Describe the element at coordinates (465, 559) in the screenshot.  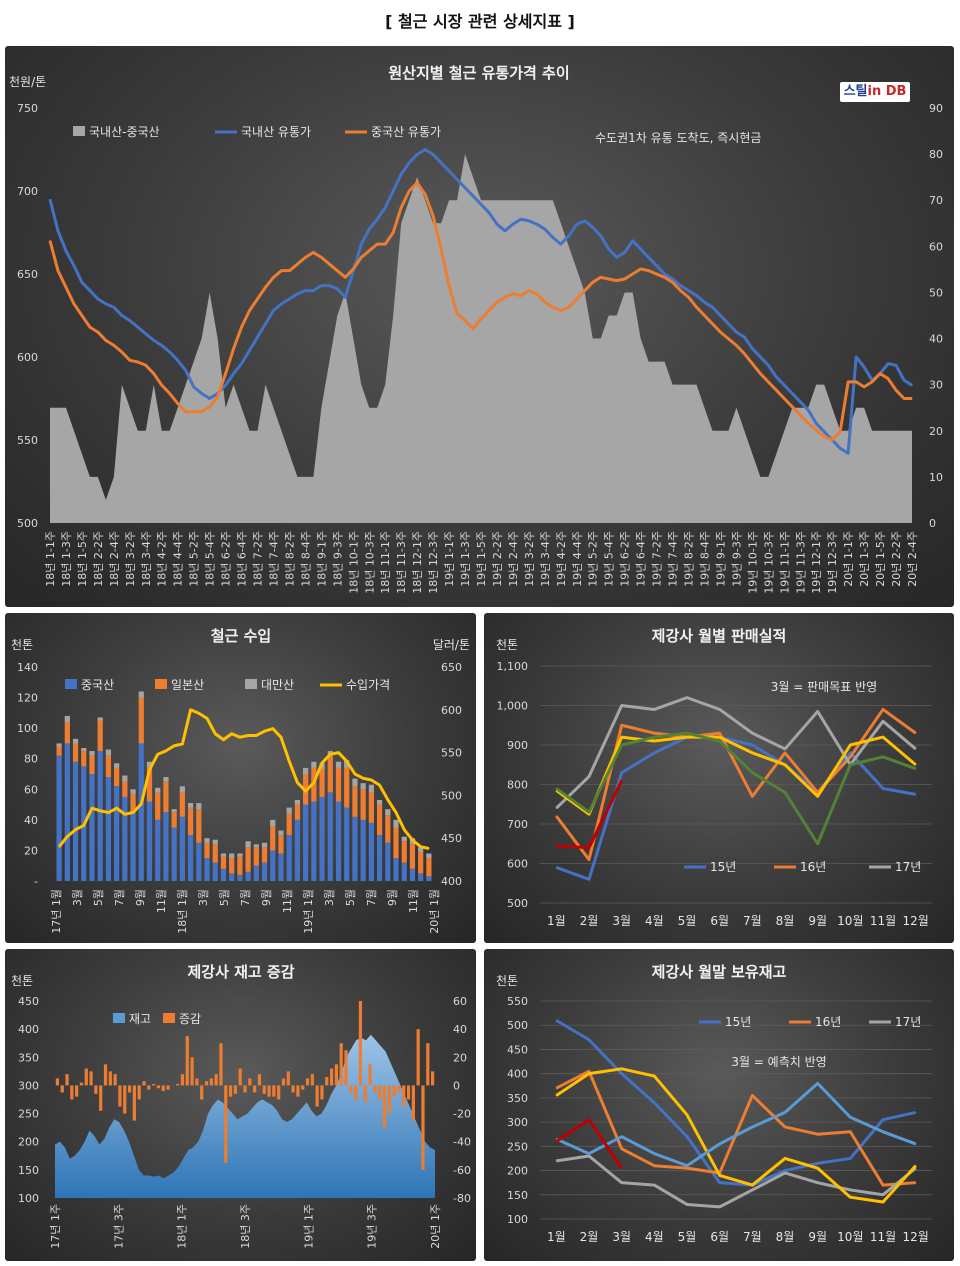
I see `x-tick-label: 19년 1-3주` at that location.